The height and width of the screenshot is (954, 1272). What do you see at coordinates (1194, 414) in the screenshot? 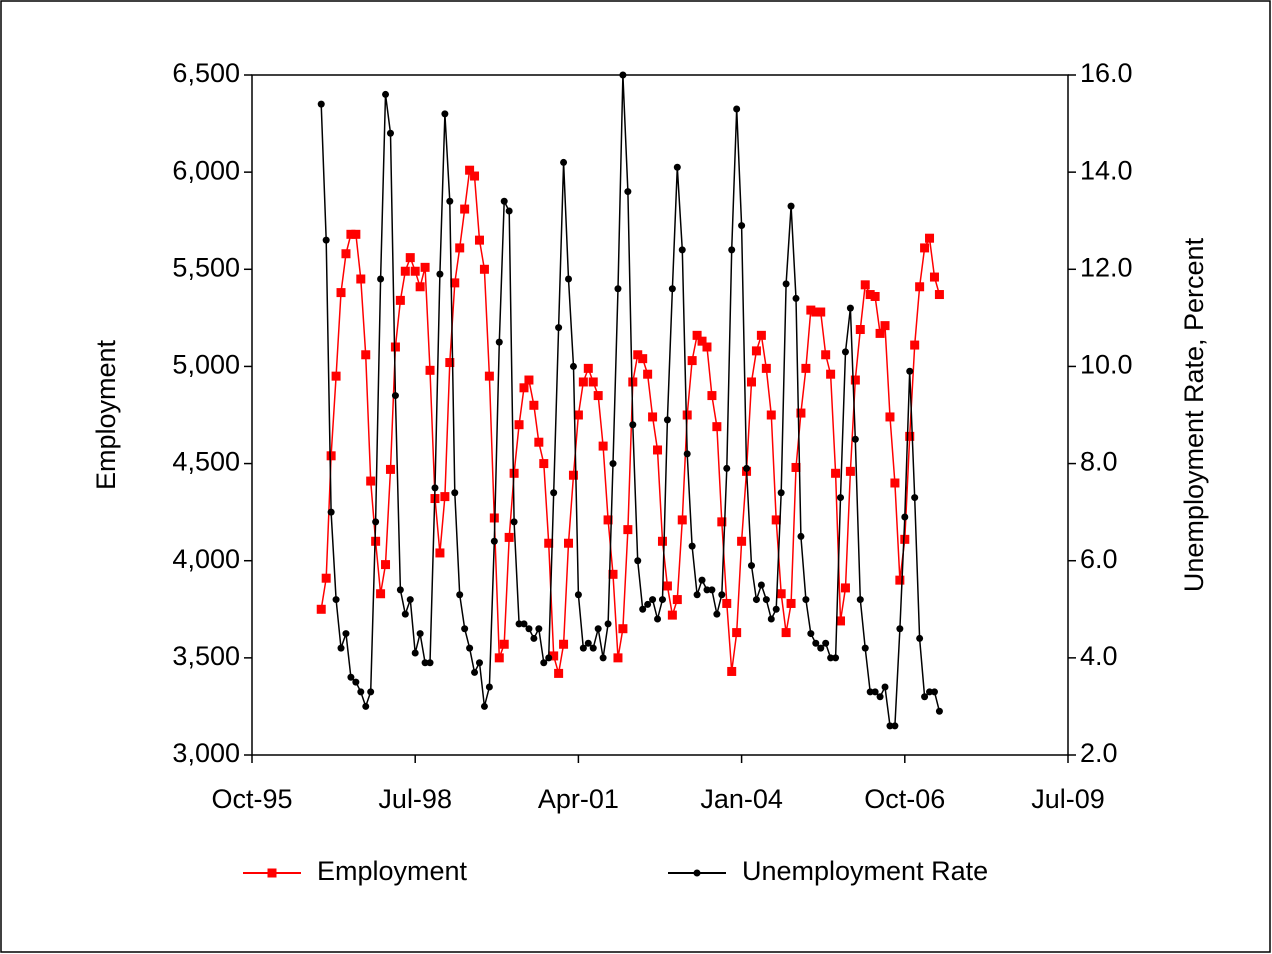
I see `y2-axis-label: Unemployment Rate, Percent` at bounding box center [1194, 414].